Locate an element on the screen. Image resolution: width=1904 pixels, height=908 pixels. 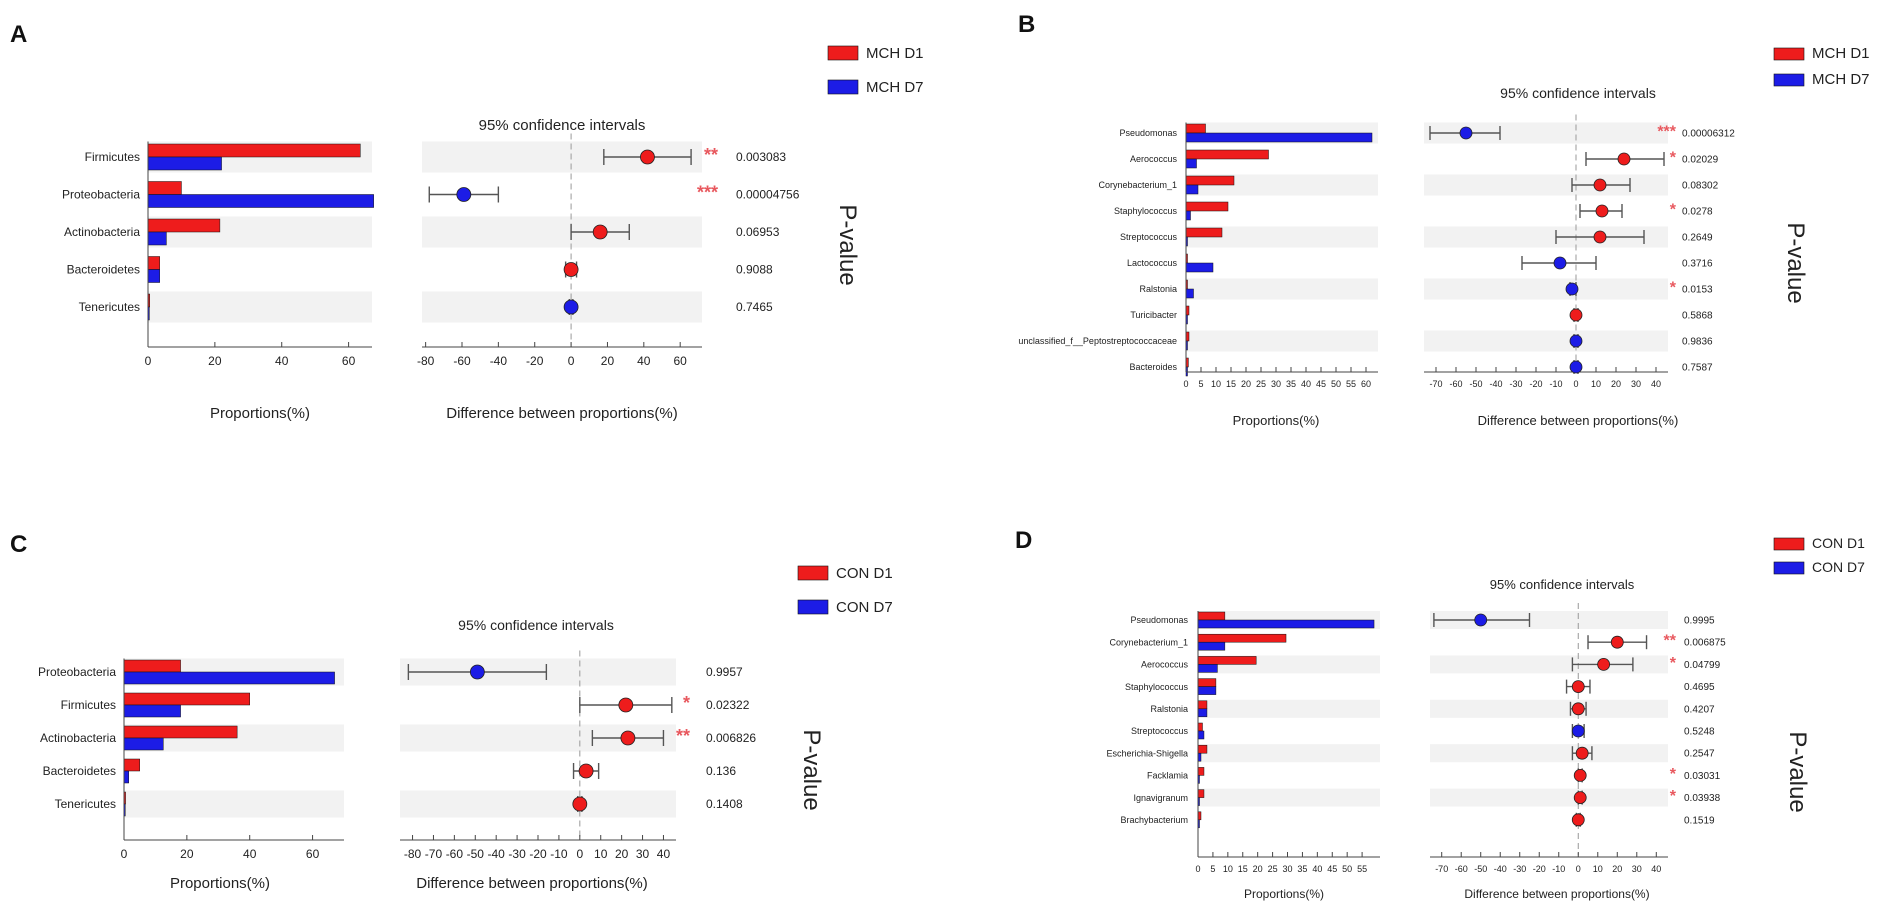
significance-stars: * is located at coordinates (1673, 774).